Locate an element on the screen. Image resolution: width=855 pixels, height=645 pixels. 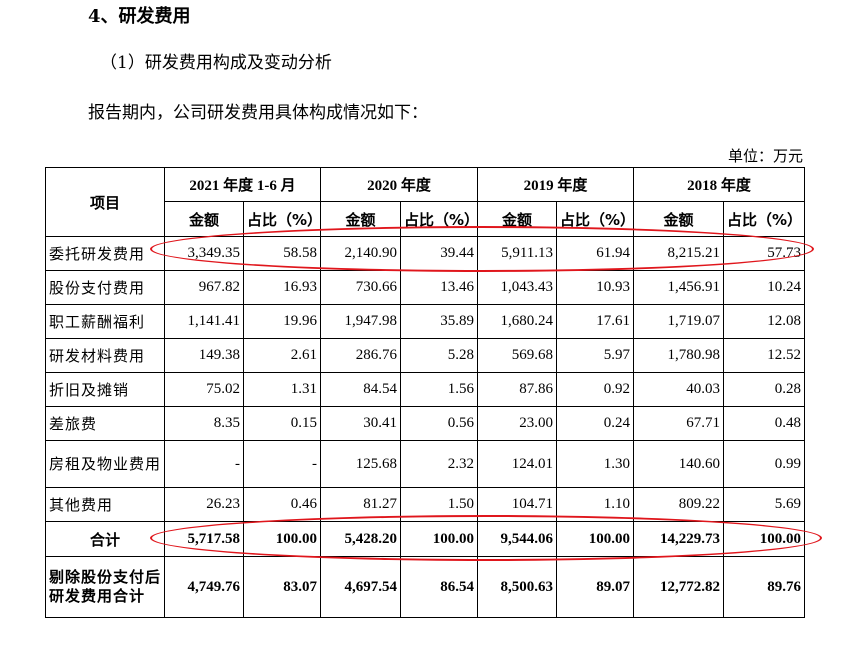
amount-cell: 1,043.43 is located at coordinates (517, 287).